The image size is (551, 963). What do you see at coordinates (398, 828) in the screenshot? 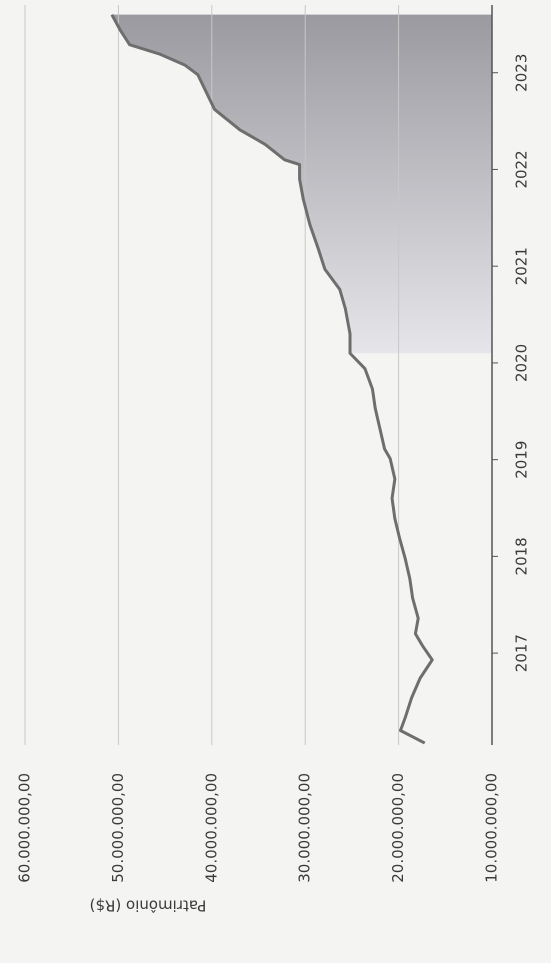
I see `y-tick-label: 20.000.000,00` at bounding box center [398, 828].